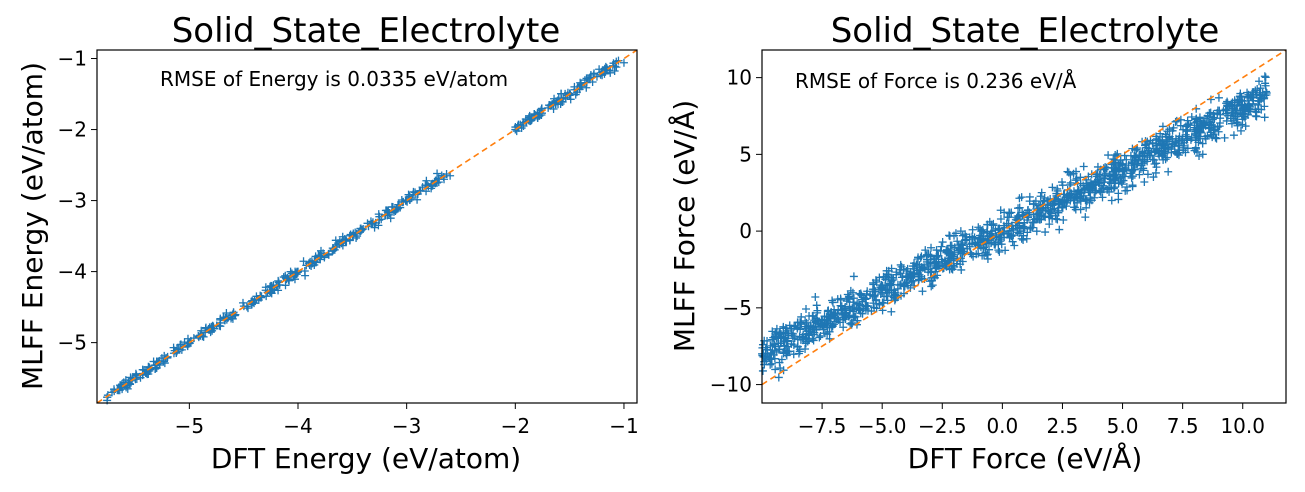  What do you see at coordinates (1183, 426) in the screenshot?
I see `force-x-tick-label: 7.5` at bounding box center [1183, 426].